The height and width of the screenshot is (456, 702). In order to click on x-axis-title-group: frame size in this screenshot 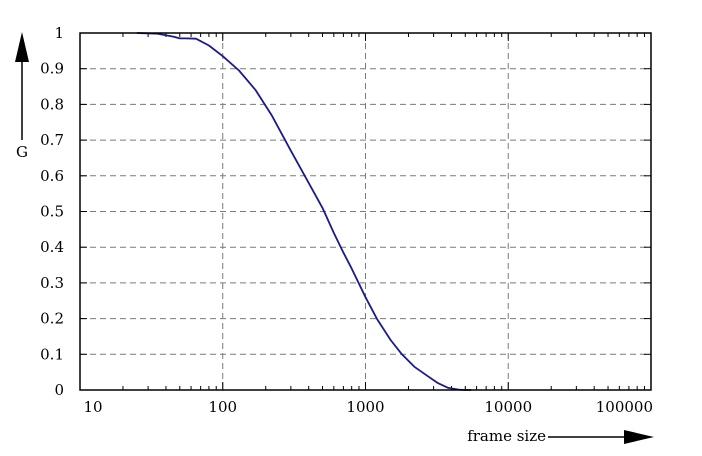, I will do `click(560, 436)`.